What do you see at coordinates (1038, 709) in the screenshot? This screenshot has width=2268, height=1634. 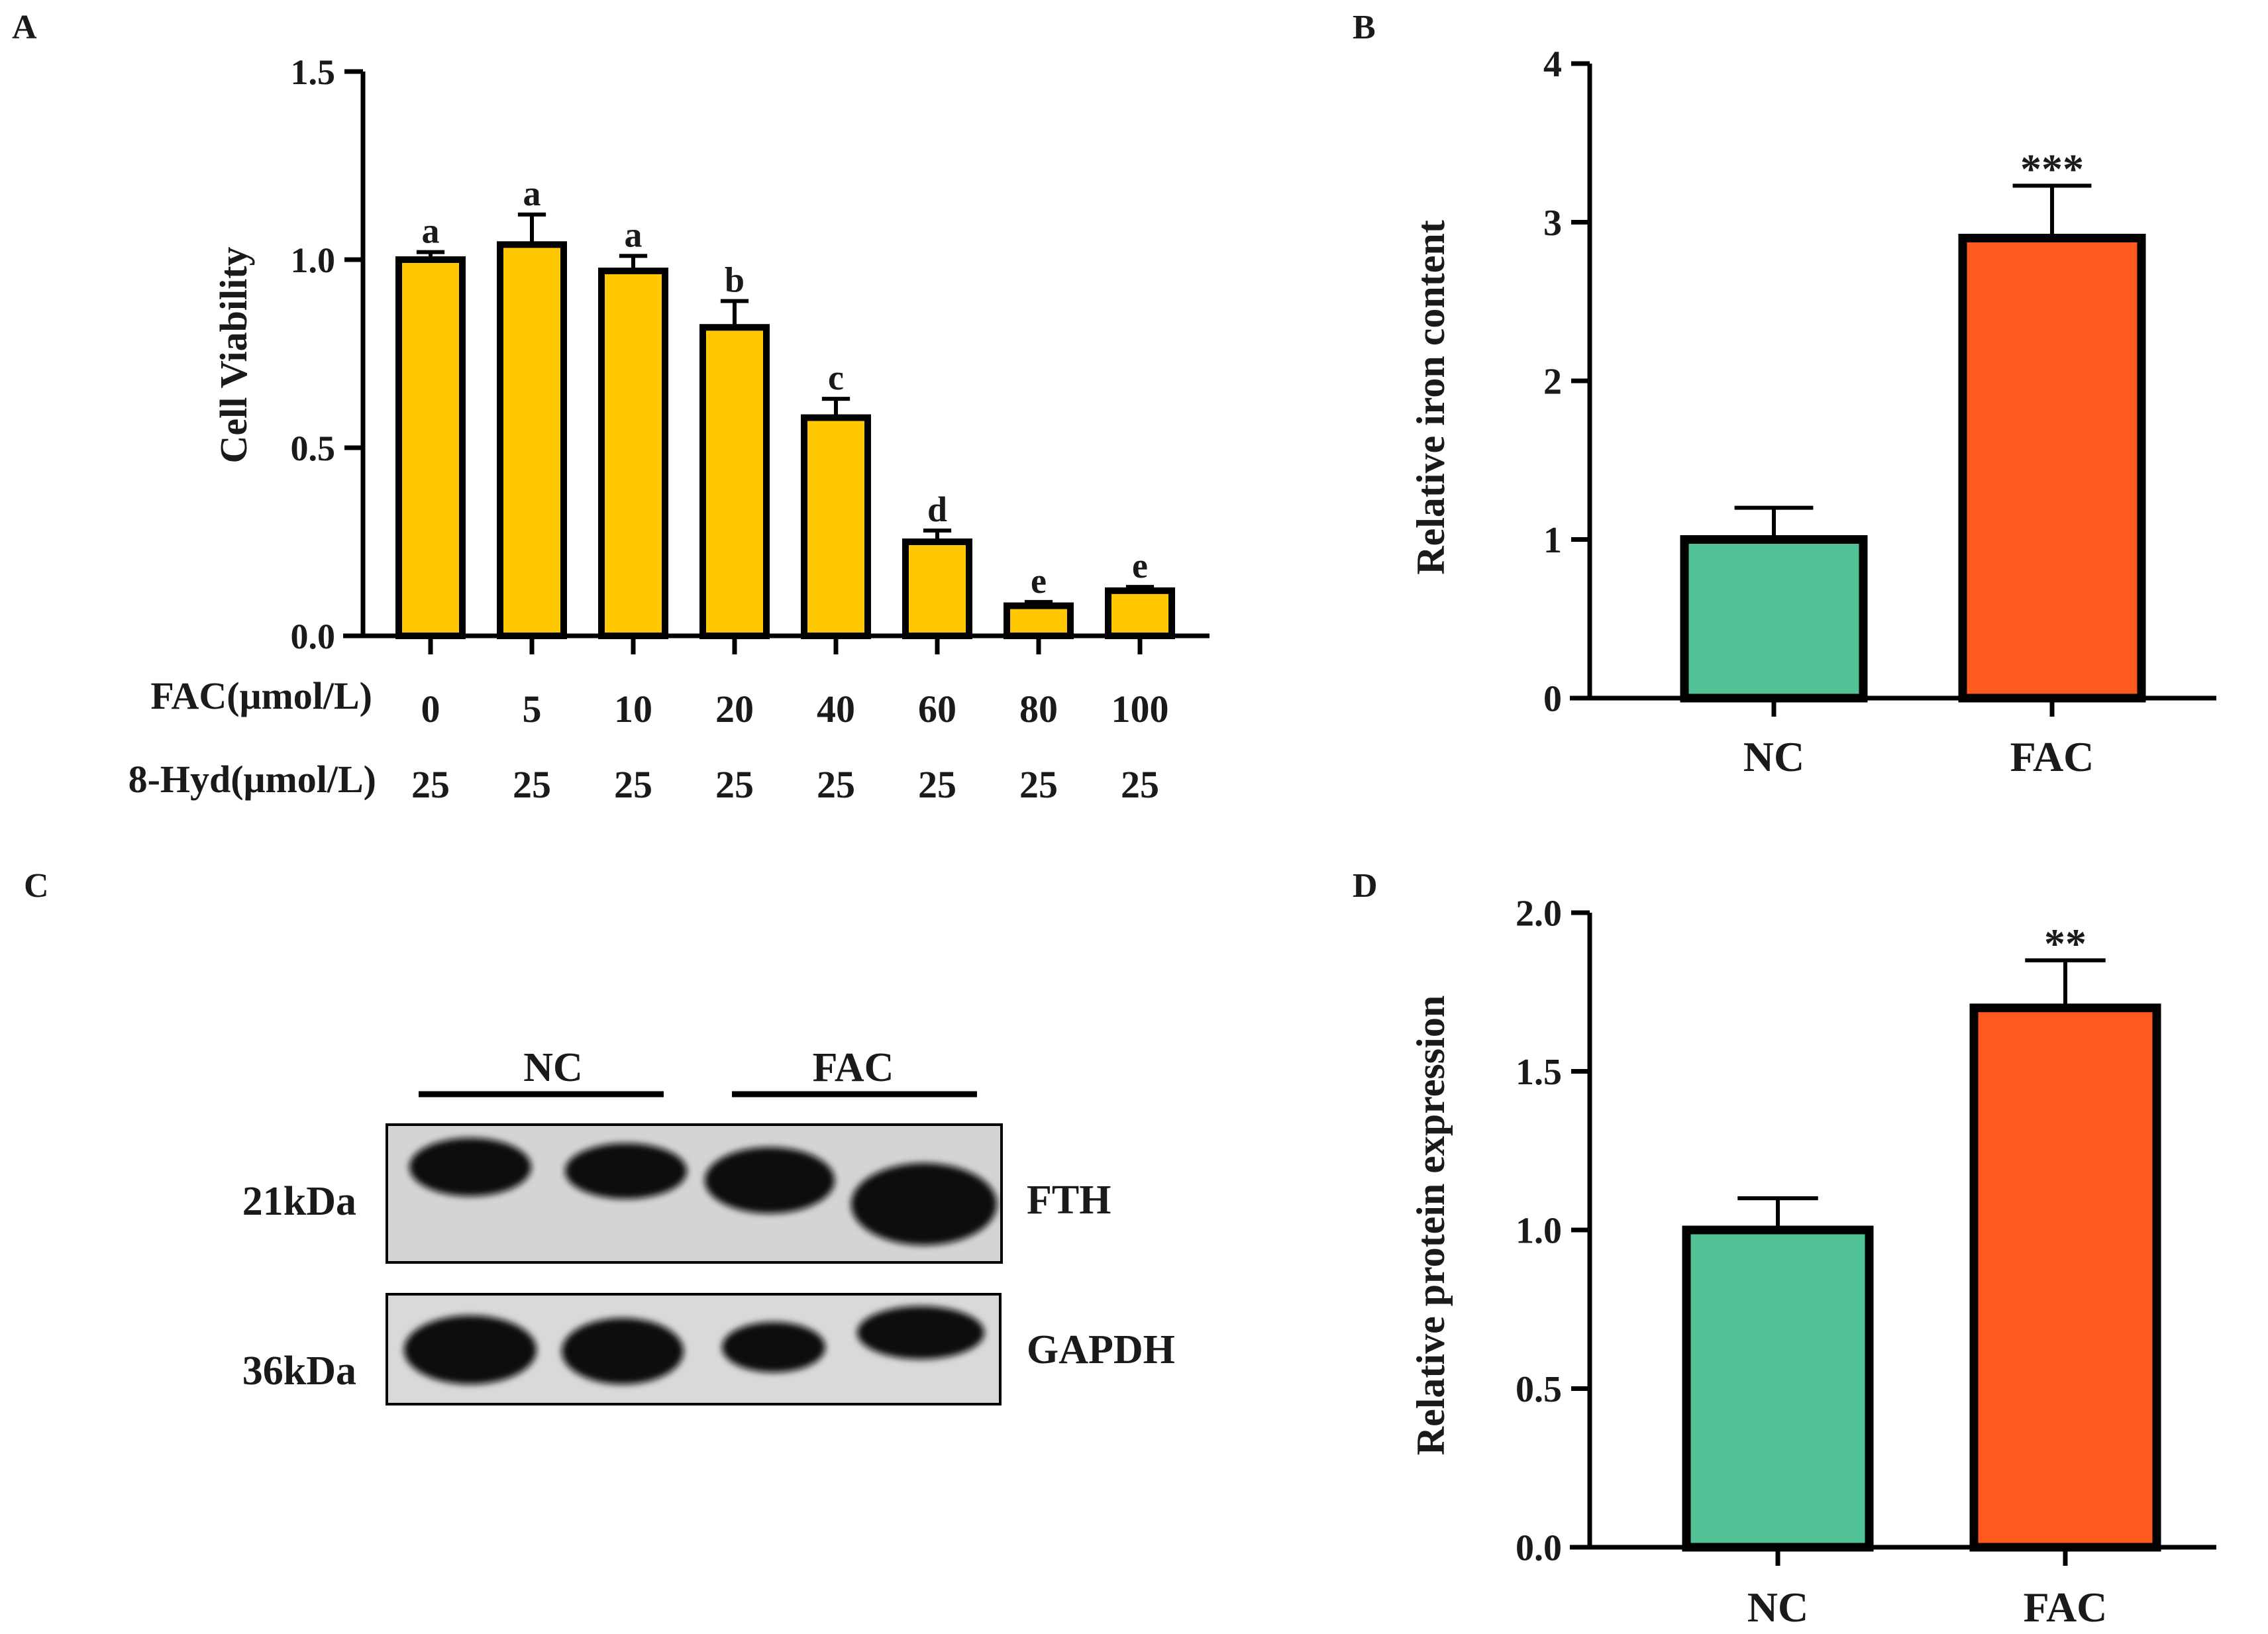 I see `chart-a-category-label: 80` at bounding box center [1038, 709].